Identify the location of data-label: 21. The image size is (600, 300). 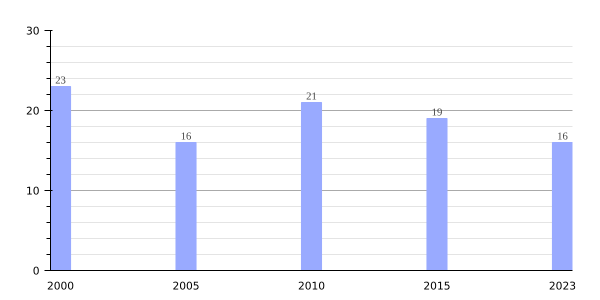
(311, 97).